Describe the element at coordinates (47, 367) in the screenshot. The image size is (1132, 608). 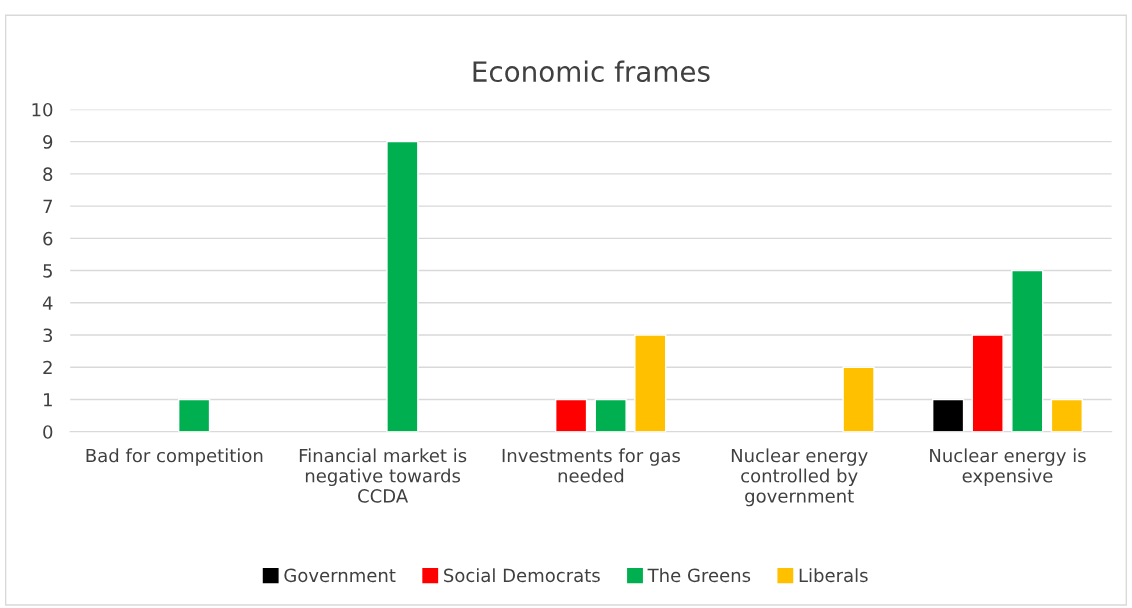
I see `y-tick-label: 2` at that location.